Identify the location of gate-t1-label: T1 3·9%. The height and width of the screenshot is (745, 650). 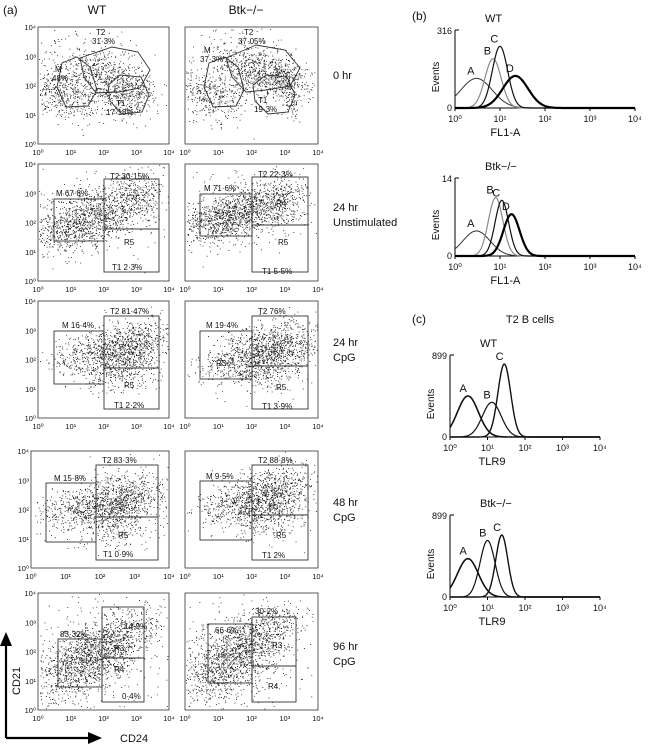
(277, 406).